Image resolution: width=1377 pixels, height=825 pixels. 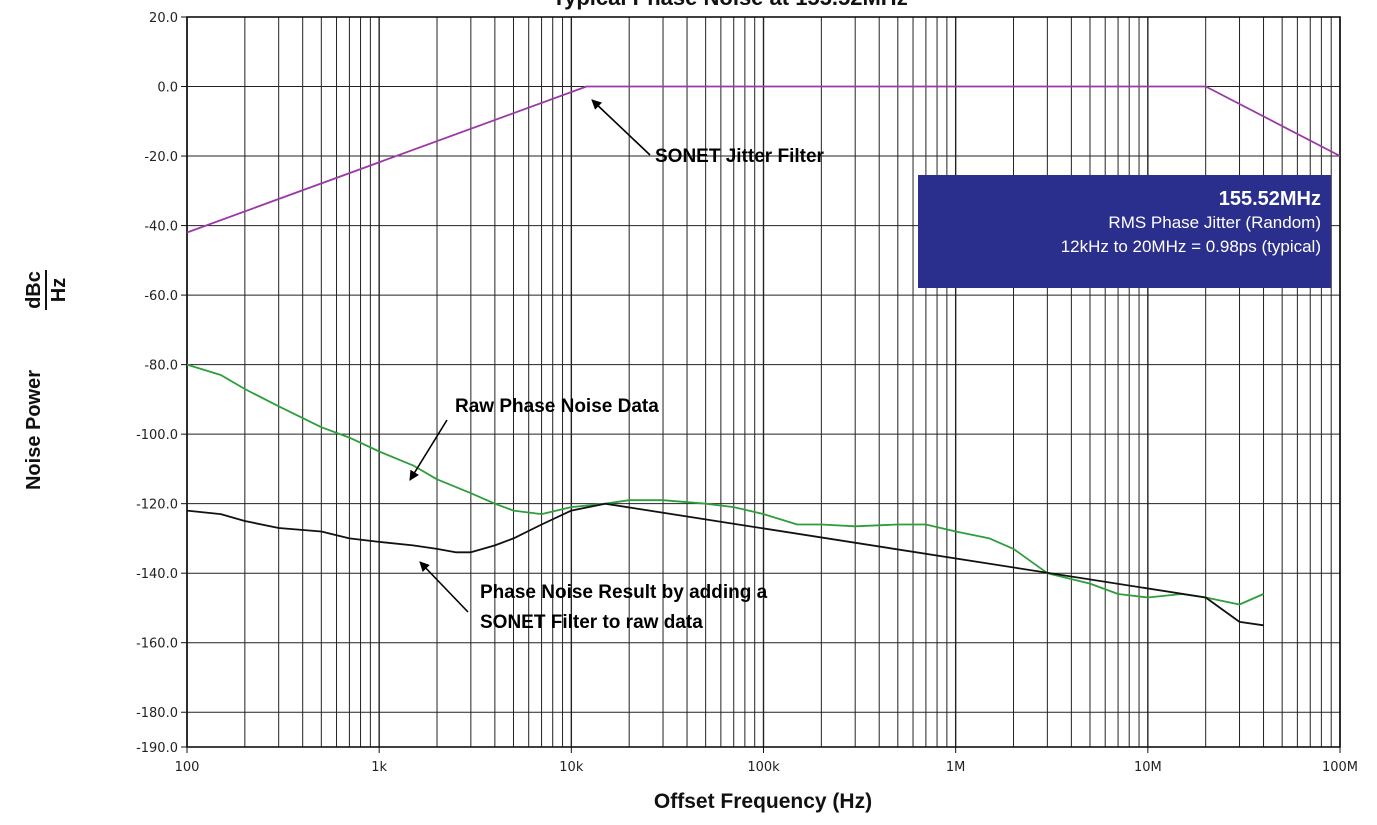 I want to click on x-tick-label: 10M, so click(x=1148, y=767).